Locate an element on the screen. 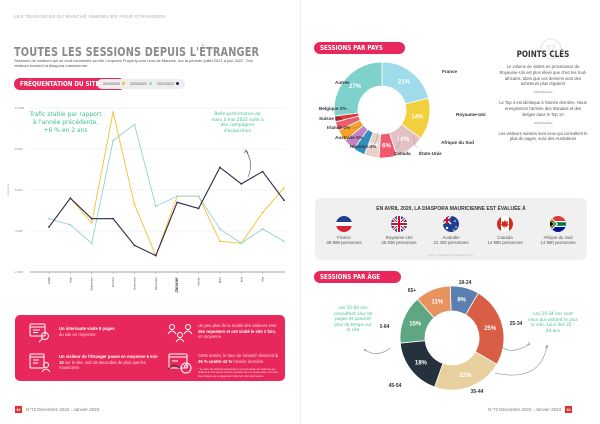 This screenshot has width=600, height=424. label-australie: Australie 4% is located at coordinates (349, 137).